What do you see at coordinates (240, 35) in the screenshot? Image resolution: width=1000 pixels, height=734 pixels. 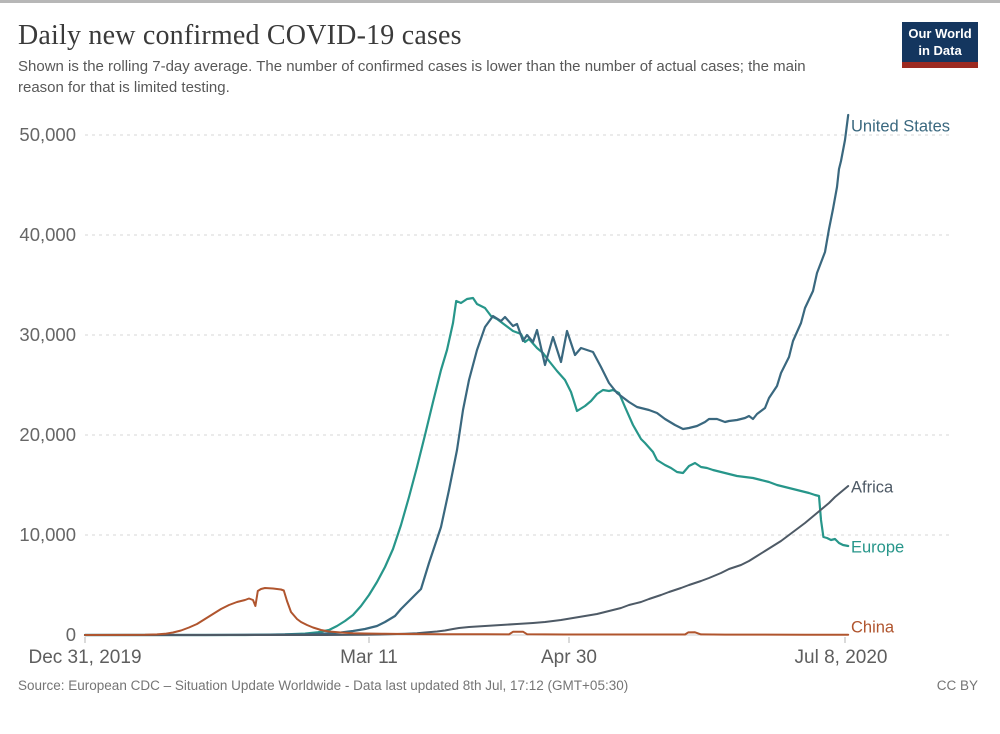 I see `chart-title: Daily new confirmed COVID-19 cases` at bounding box center [240, 35].